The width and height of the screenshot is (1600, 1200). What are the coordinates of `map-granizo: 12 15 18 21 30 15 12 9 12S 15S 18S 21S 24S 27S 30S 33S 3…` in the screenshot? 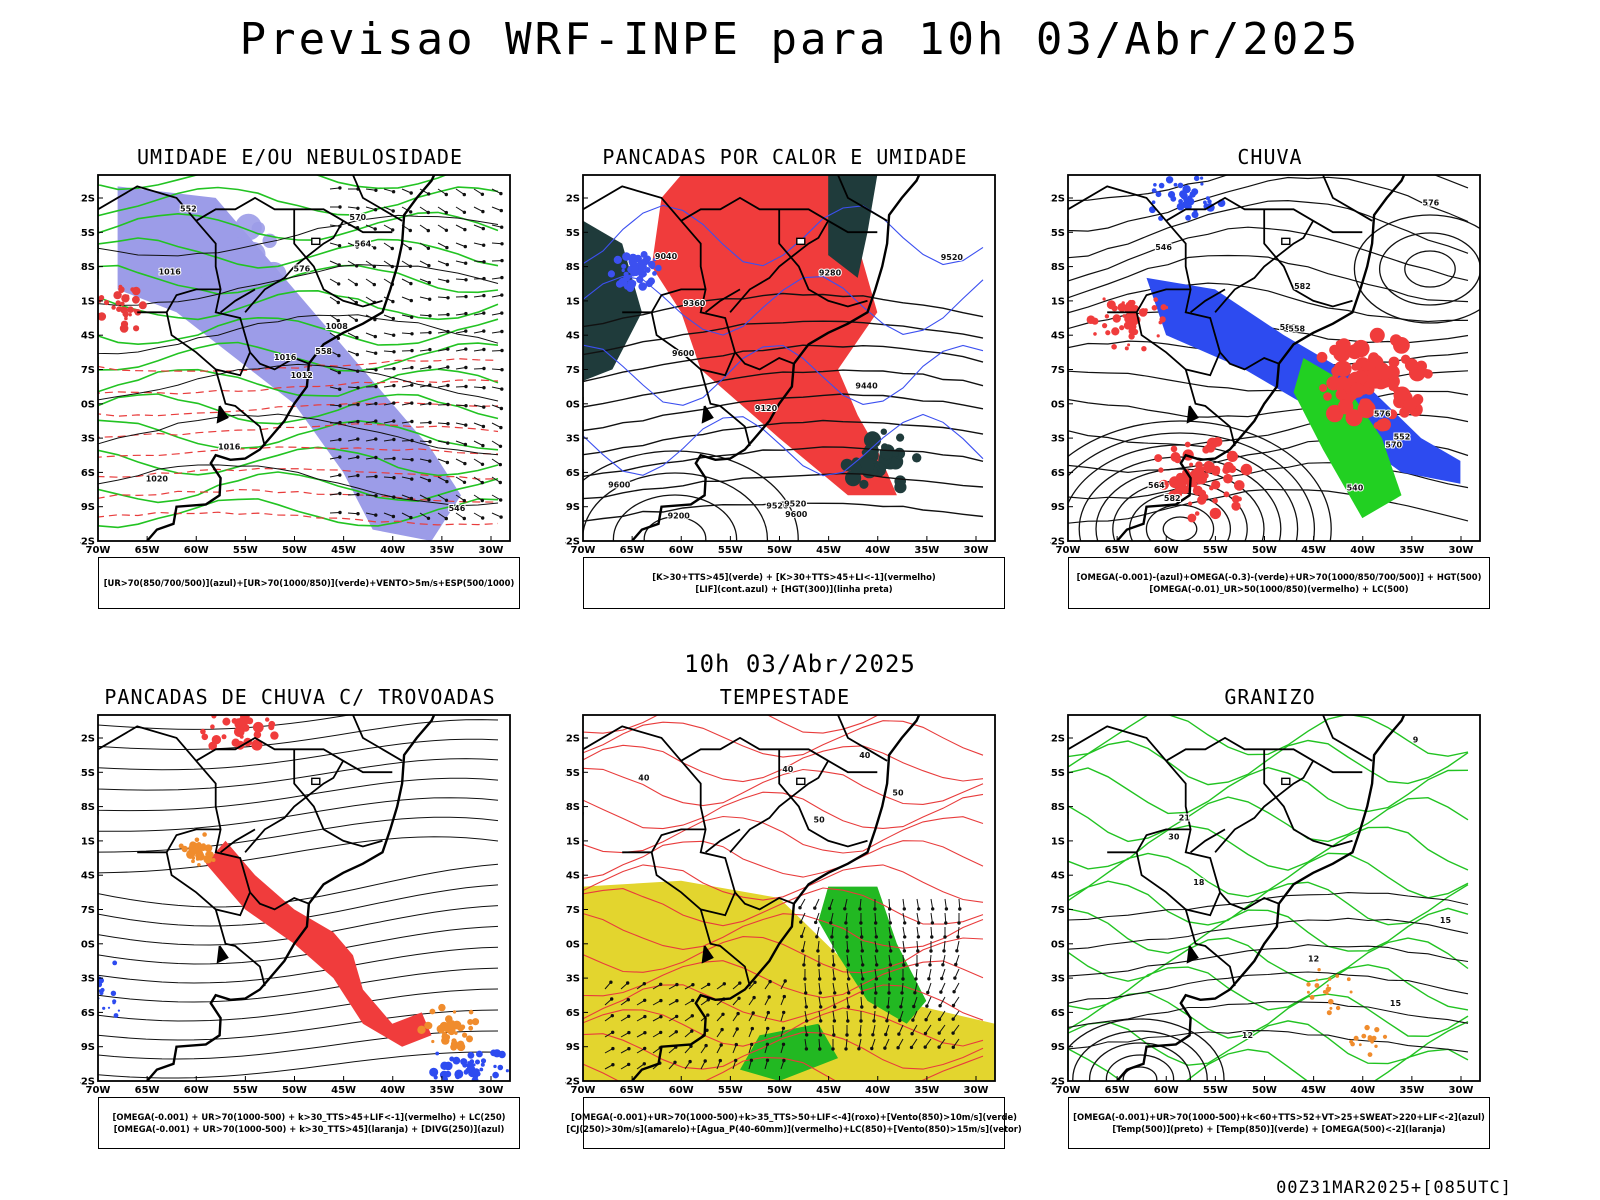 It's located at (1265, 905).